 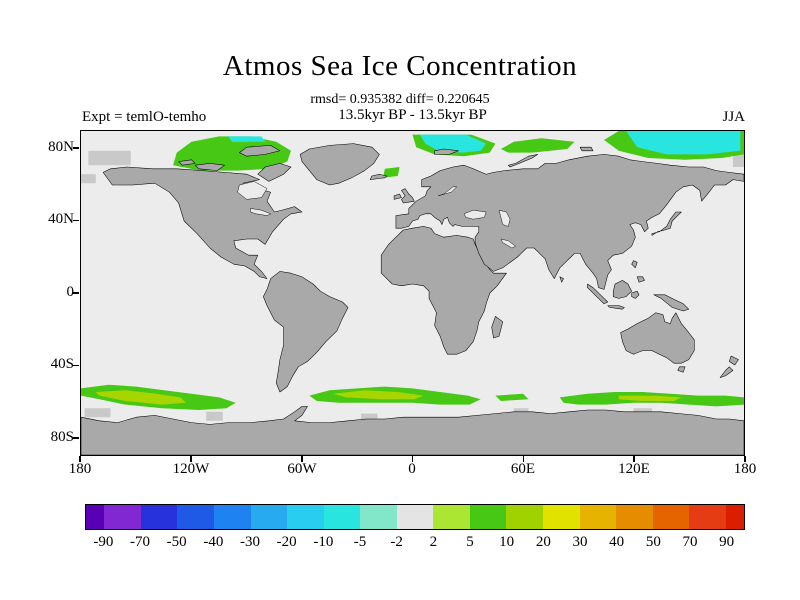 What do you see at coordinates (727, 542) in the screenshot?
I see `colorbar-tick-label: 90` at bounding box center [727, 542].